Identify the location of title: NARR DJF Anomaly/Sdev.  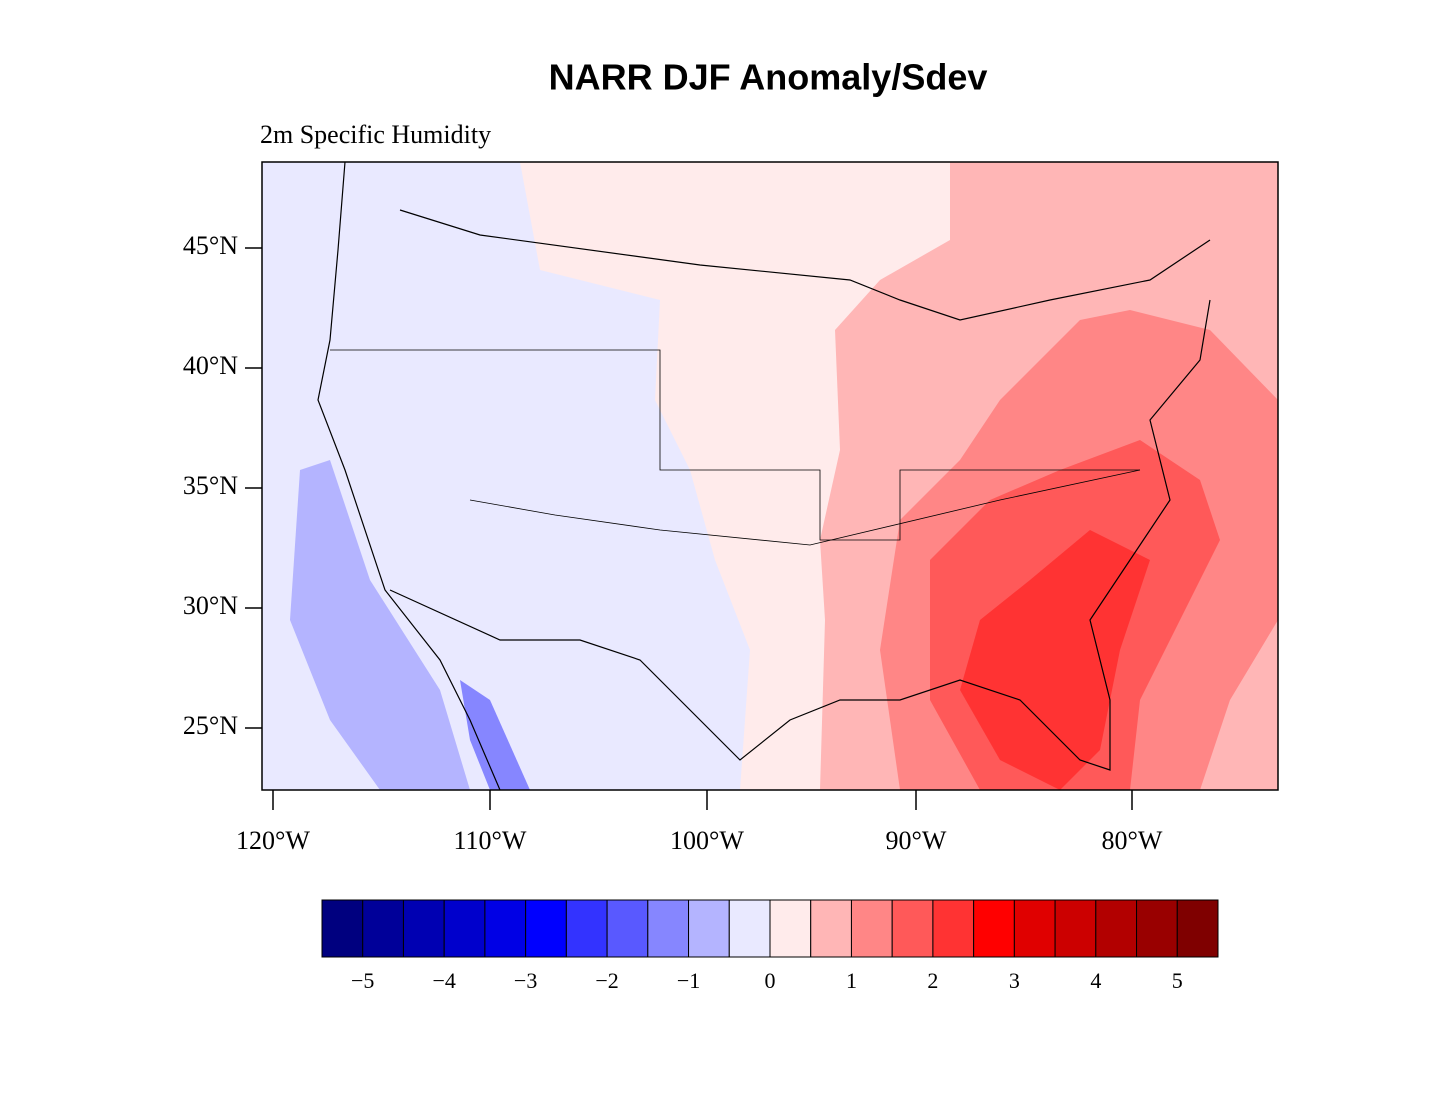
(768, 77).